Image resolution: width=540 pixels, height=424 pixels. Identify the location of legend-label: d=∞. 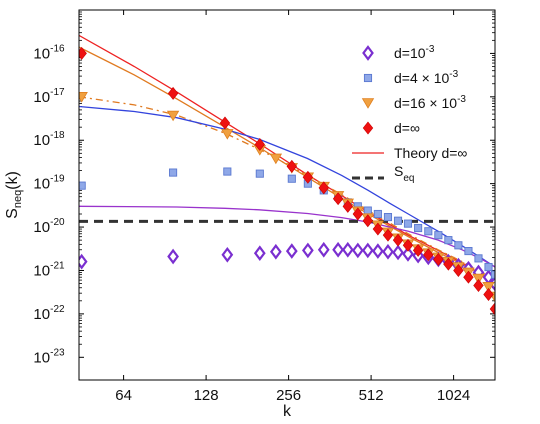
(407, 128).